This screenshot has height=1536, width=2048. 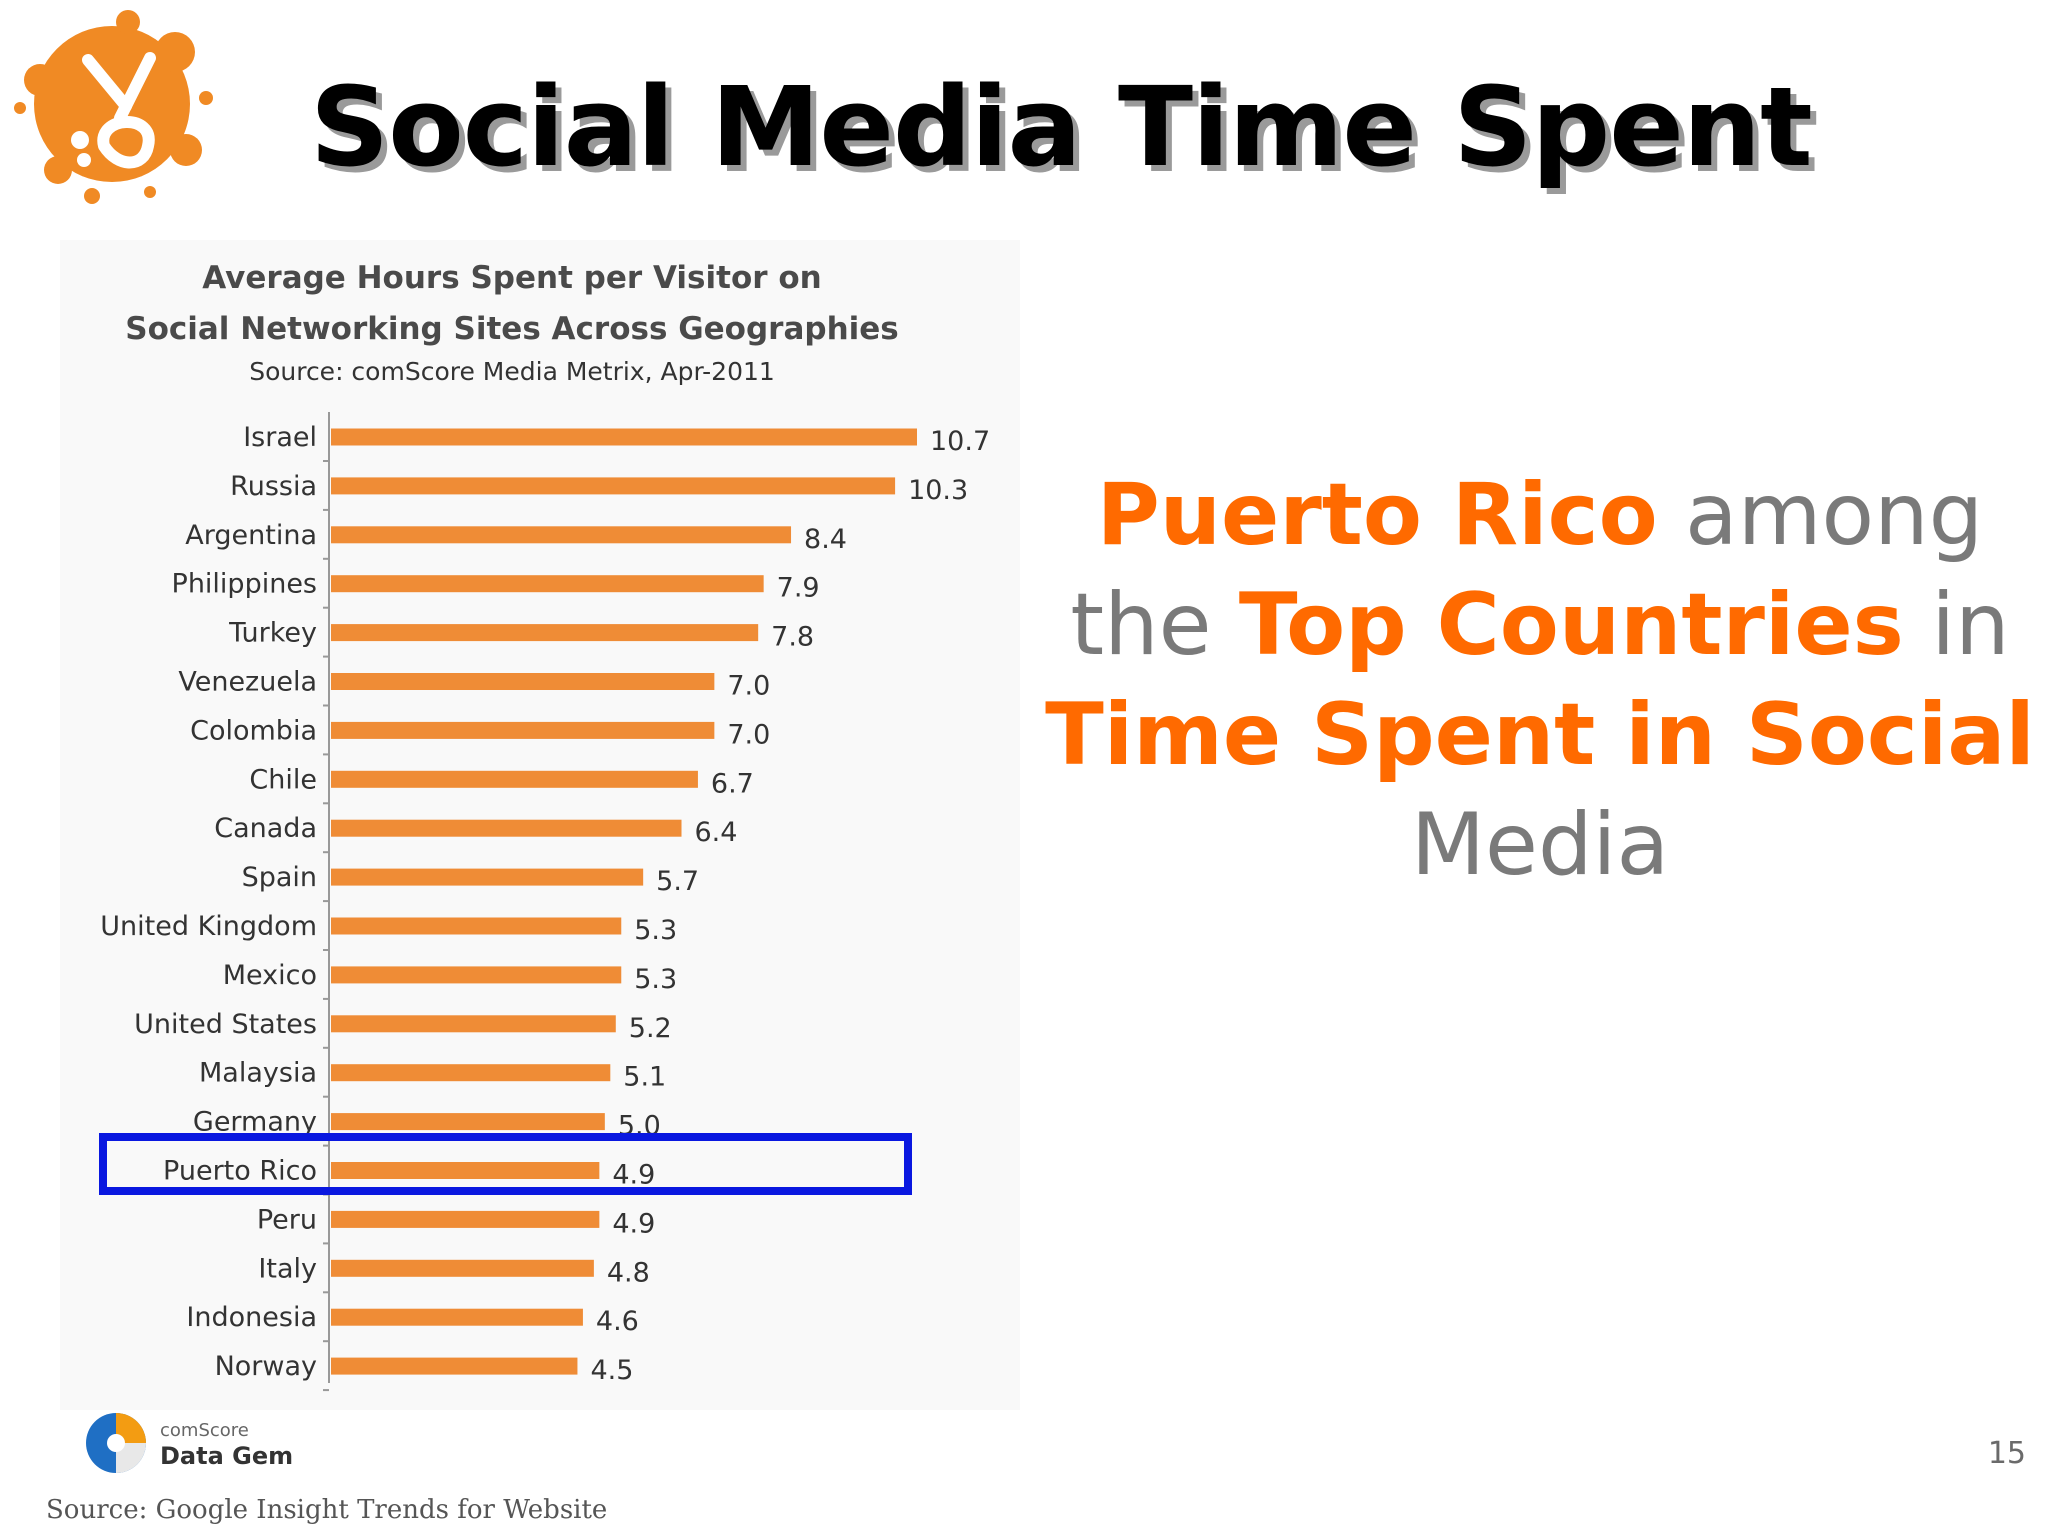 I want to click on category-label-united-kingdom: United Kingdom, so click(x=208, y=926).